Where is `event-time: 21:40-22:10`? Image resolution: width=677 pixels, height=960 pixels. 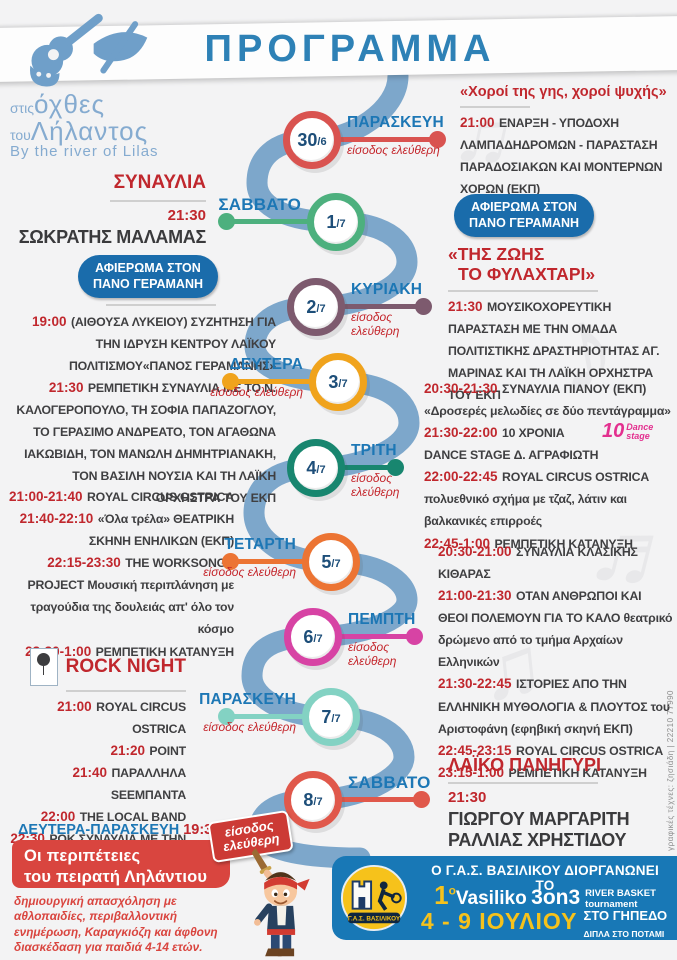
event-time: 21:40-22:10 is located at coordinates (56, 519).